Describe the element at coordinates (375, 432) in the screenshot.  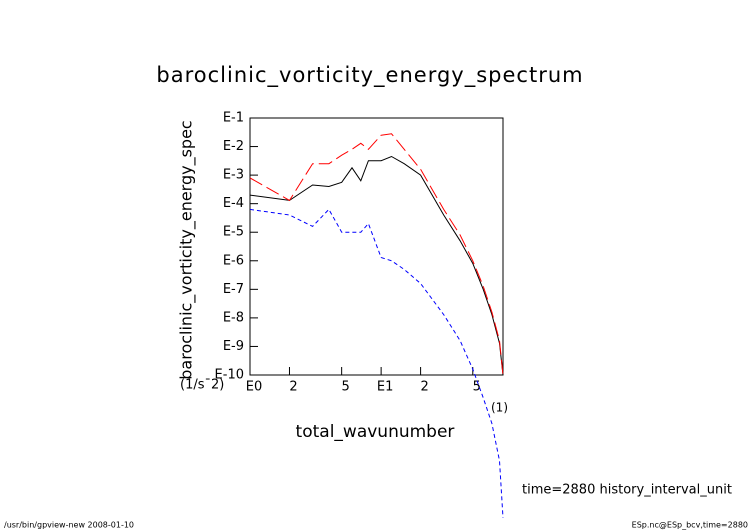
I see `x-axis-label: total_wavunumber` at that location.